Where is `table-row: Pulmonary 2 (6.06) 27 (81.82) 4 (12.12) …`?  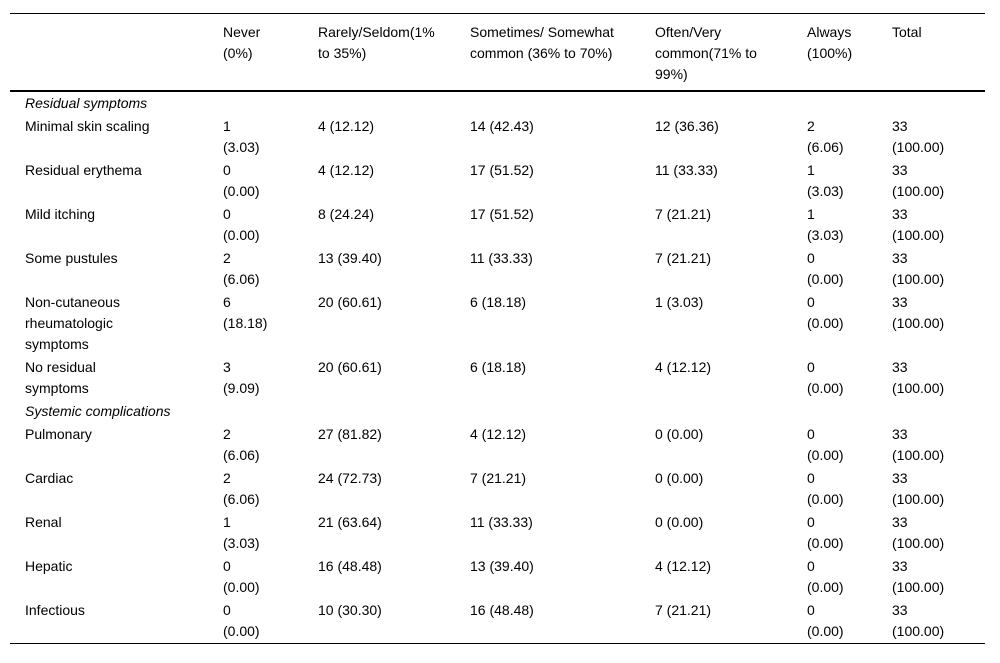 table-row: Pulmonary 2 (6.06) 27 (81.82) 4 (12.12) … is located at coordinates (497, 445).